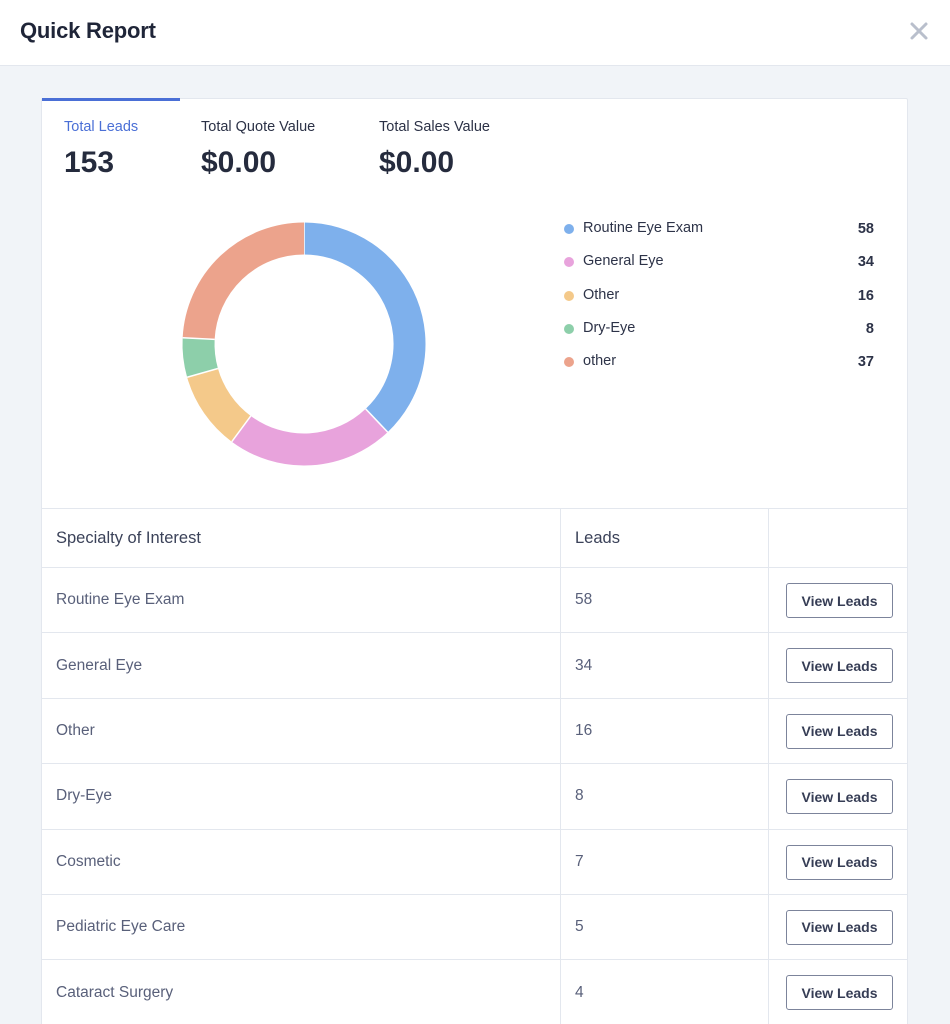 The width and height of the screenshot is (950, 1024). I want to click on legend-label: General Eye, so click(623, 261).